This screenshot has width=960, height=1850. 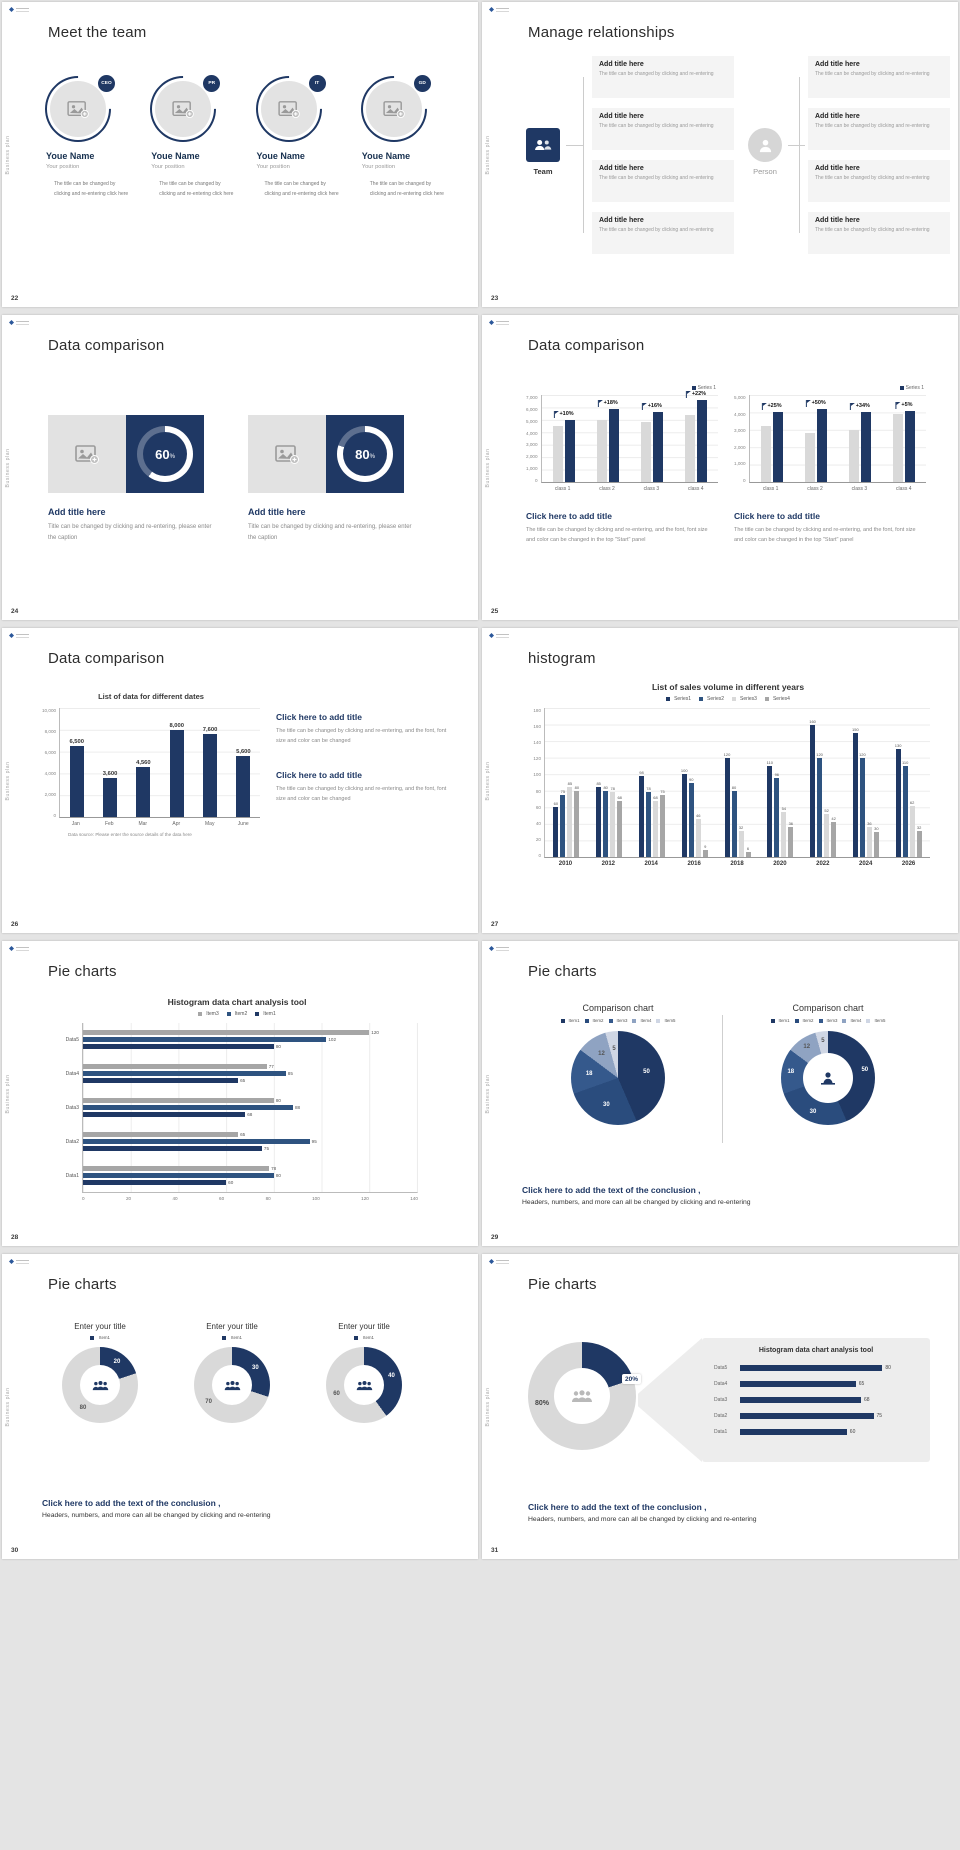 I want to click on y-tick-label: 6,000, so click(x=532, y=409).